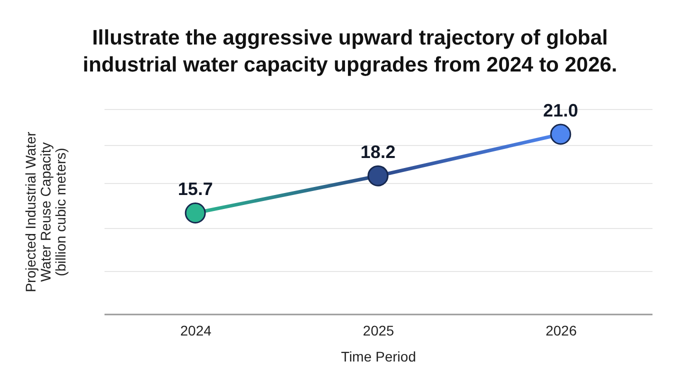 The image size is (700, 391). Describe the element at coordinates (195, 188) in the screenshot. I see `data-label: 15.7` at that location.